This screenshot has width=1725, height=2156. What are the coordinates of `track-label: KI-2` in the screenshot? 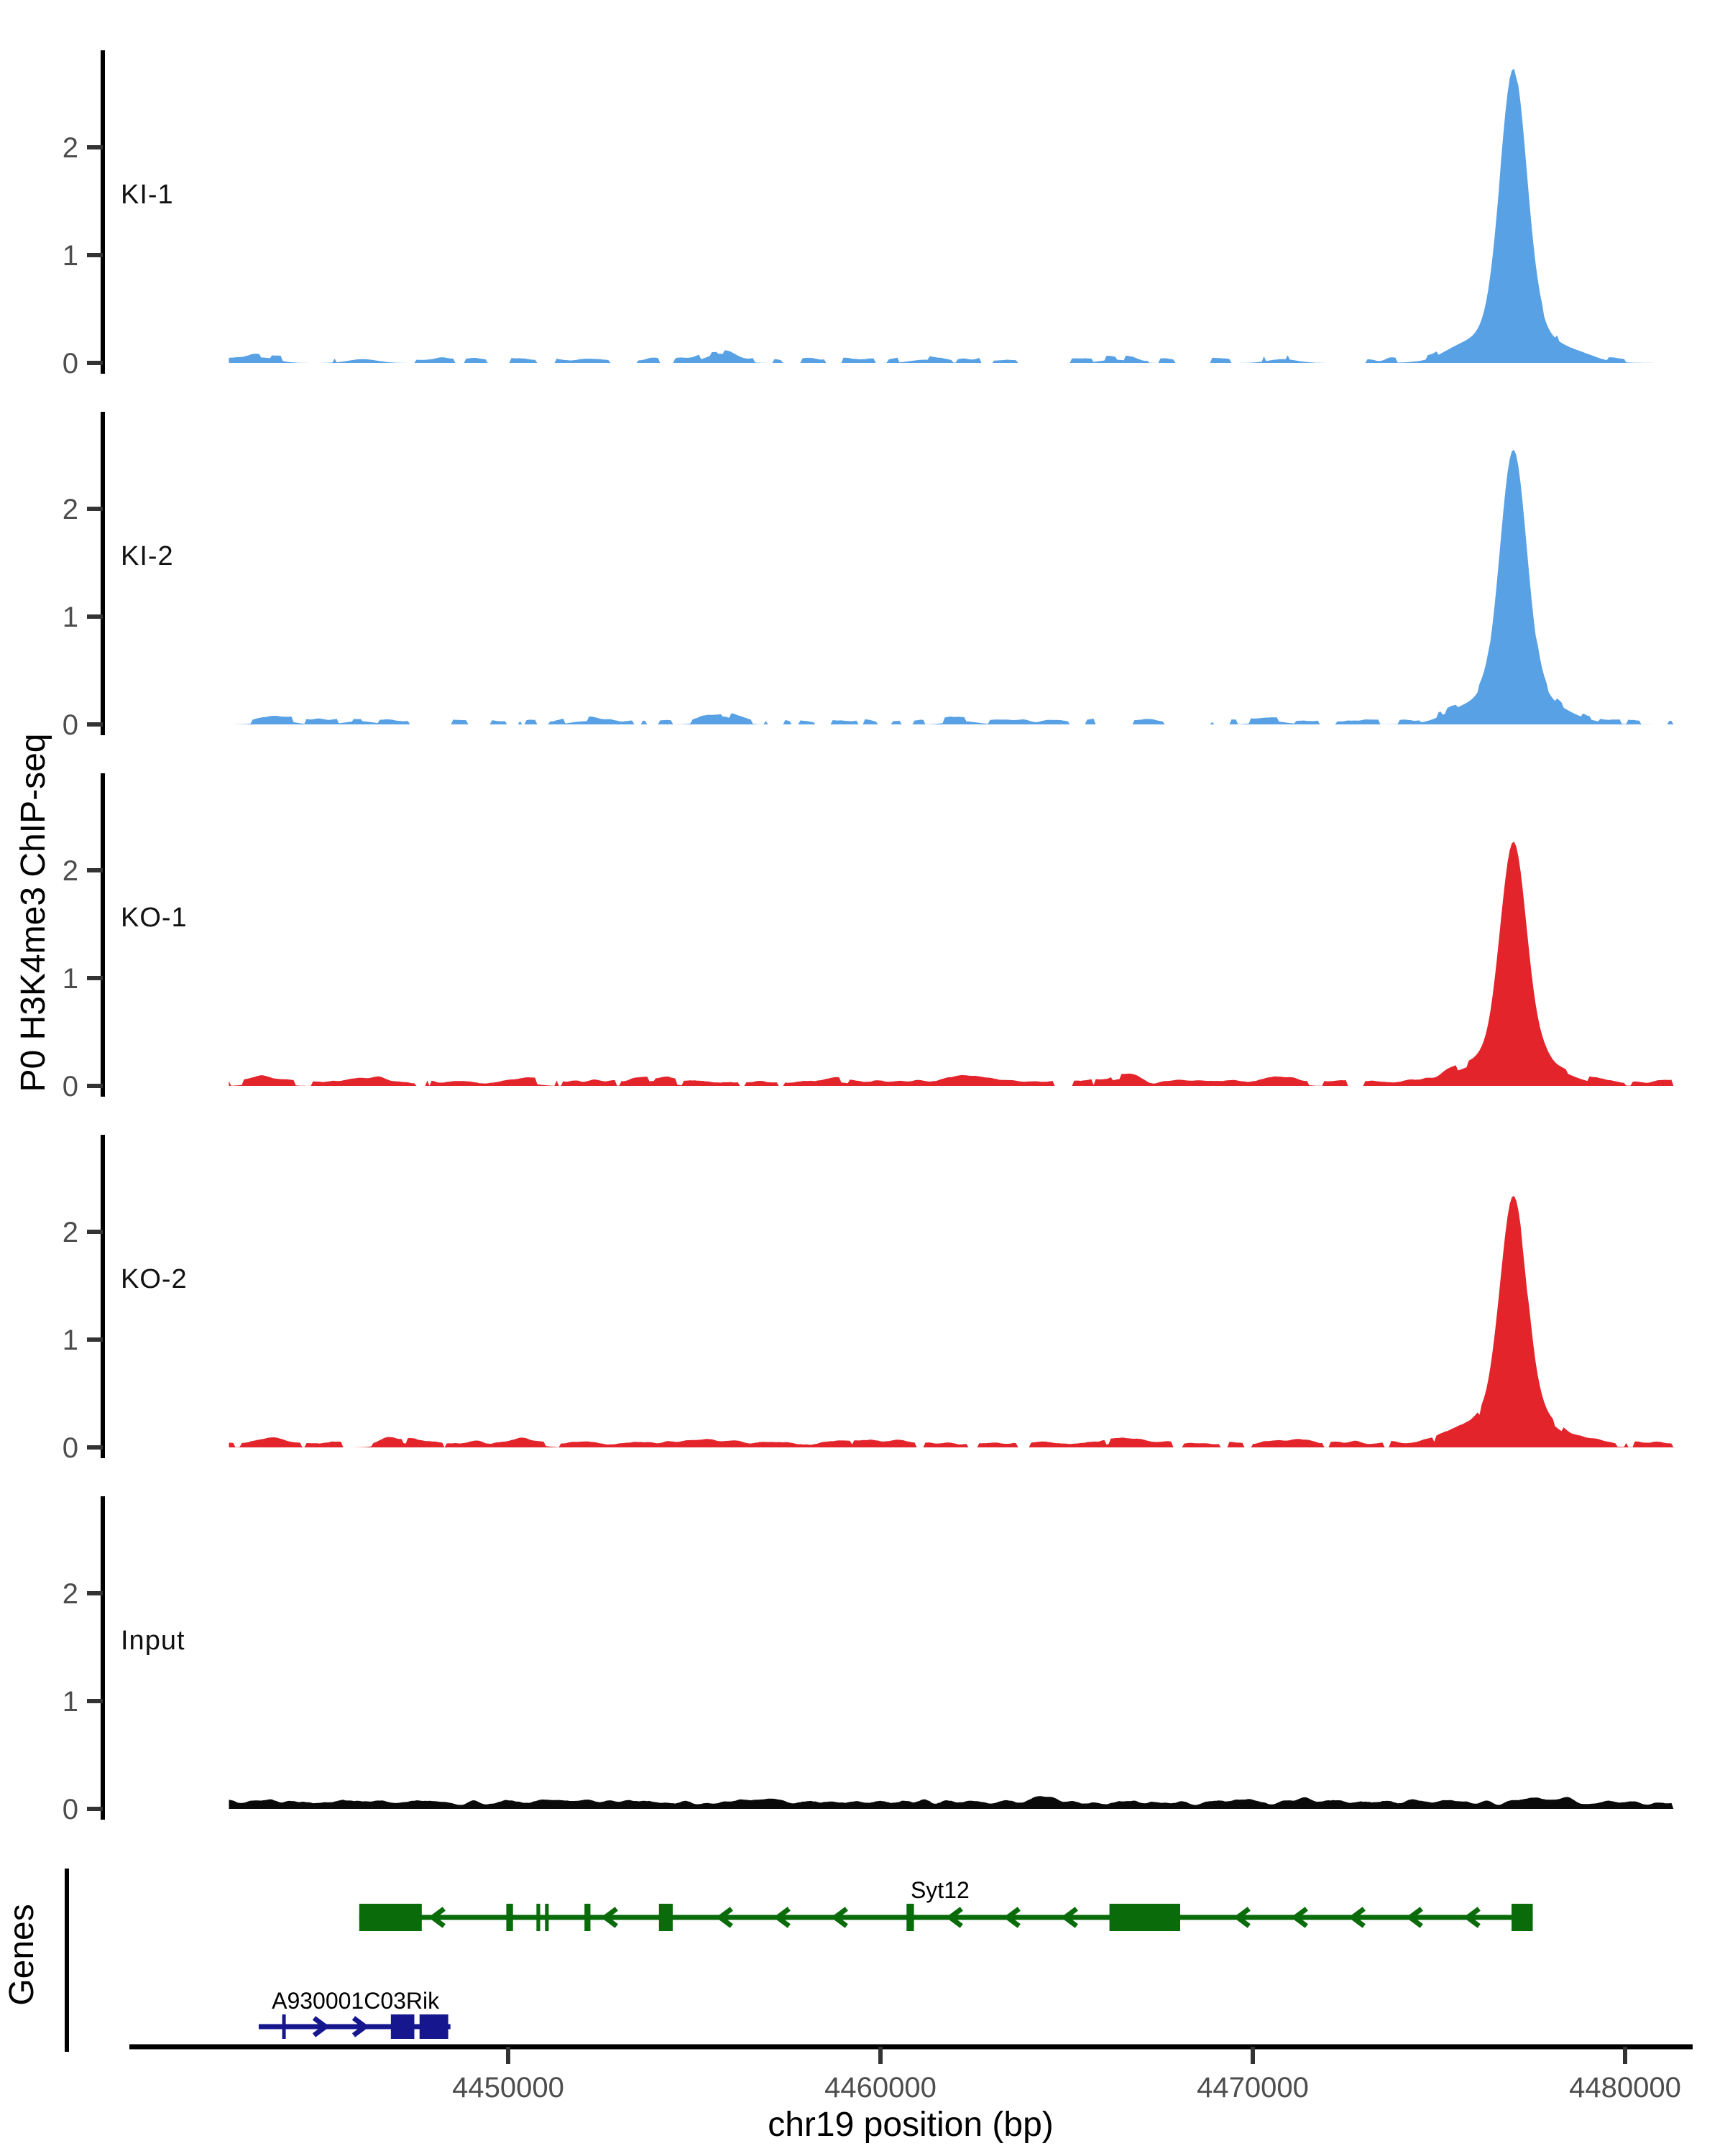 It's located at (147, 556).